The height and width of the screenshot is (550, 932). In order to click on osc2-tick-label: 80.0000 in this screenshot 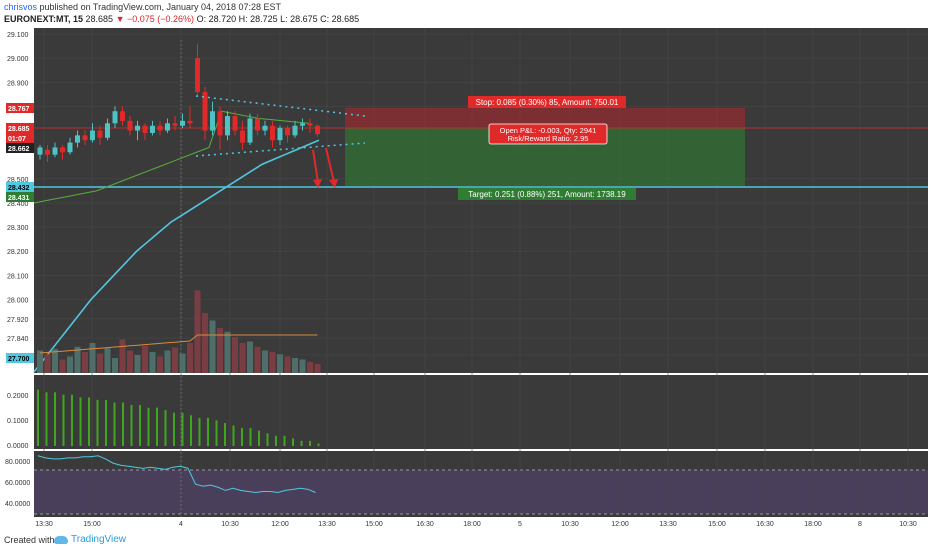, I will do `click(17, 462)`.